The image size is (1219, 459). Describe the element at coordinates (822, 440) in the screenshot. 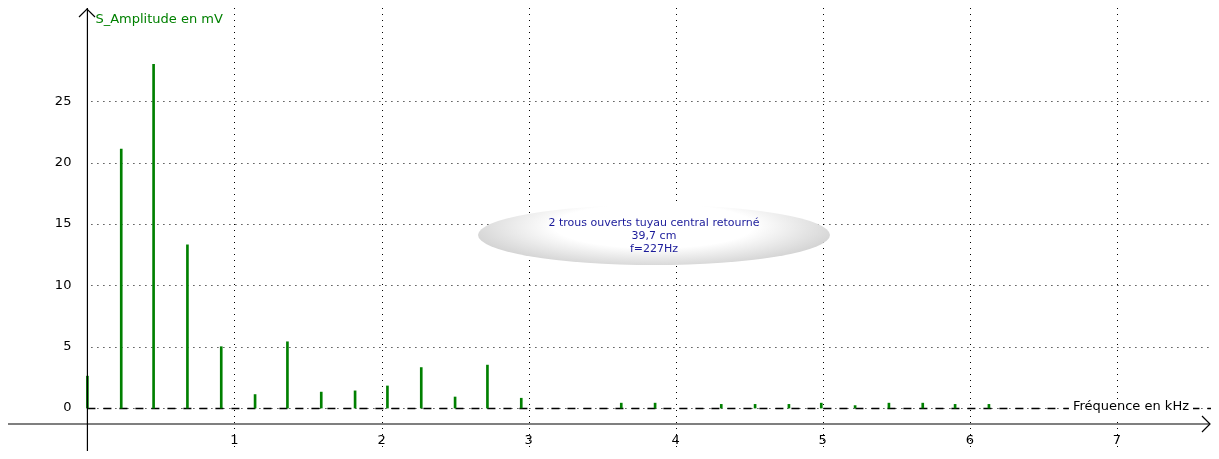

I see `x-tick-label: 5` at that location.